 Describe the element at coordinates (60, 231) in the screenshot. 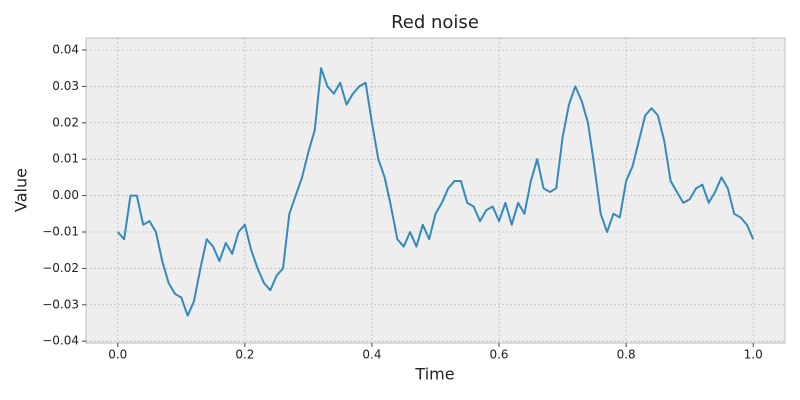

I see `y-tick-label: −0.01` at that location.